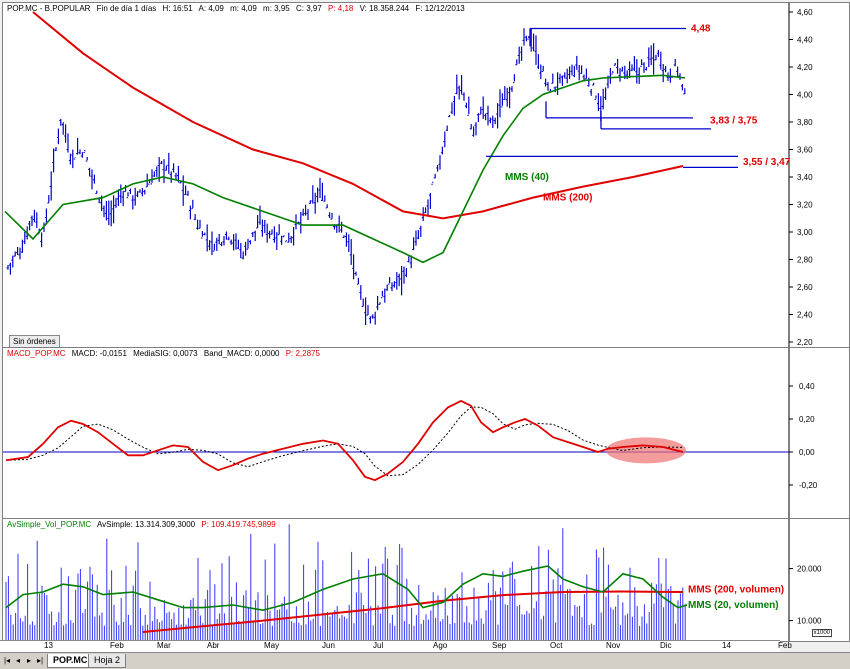 This screenshot has width=850, height=669. I want to click on macd-band: Band_MACD: 0,0000, so click(241, 353).